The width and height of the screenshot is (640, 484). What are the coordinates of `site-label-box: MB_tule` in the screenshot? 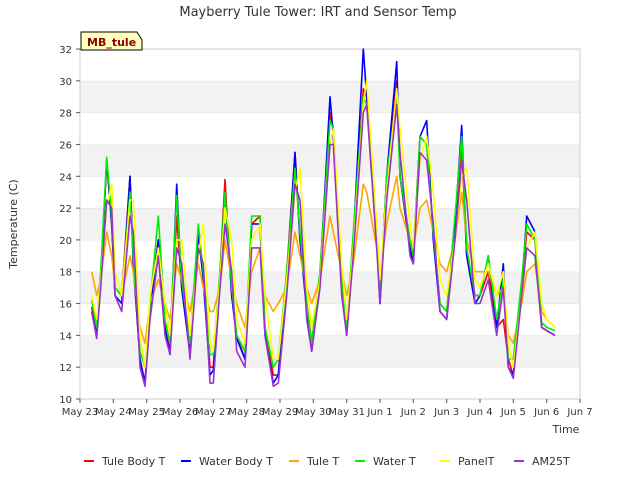 It's located at (111, 41).